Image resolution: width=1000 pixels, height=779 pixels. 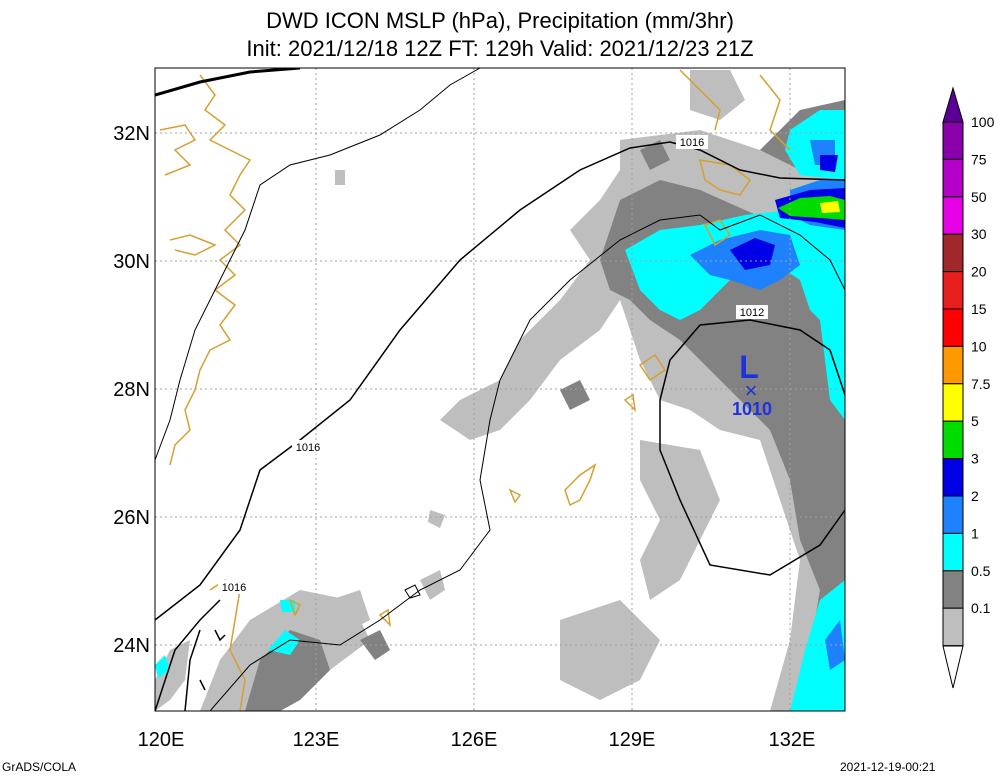 I want to click on colorbar-bottom-arrow, so click(x=953, y=667).